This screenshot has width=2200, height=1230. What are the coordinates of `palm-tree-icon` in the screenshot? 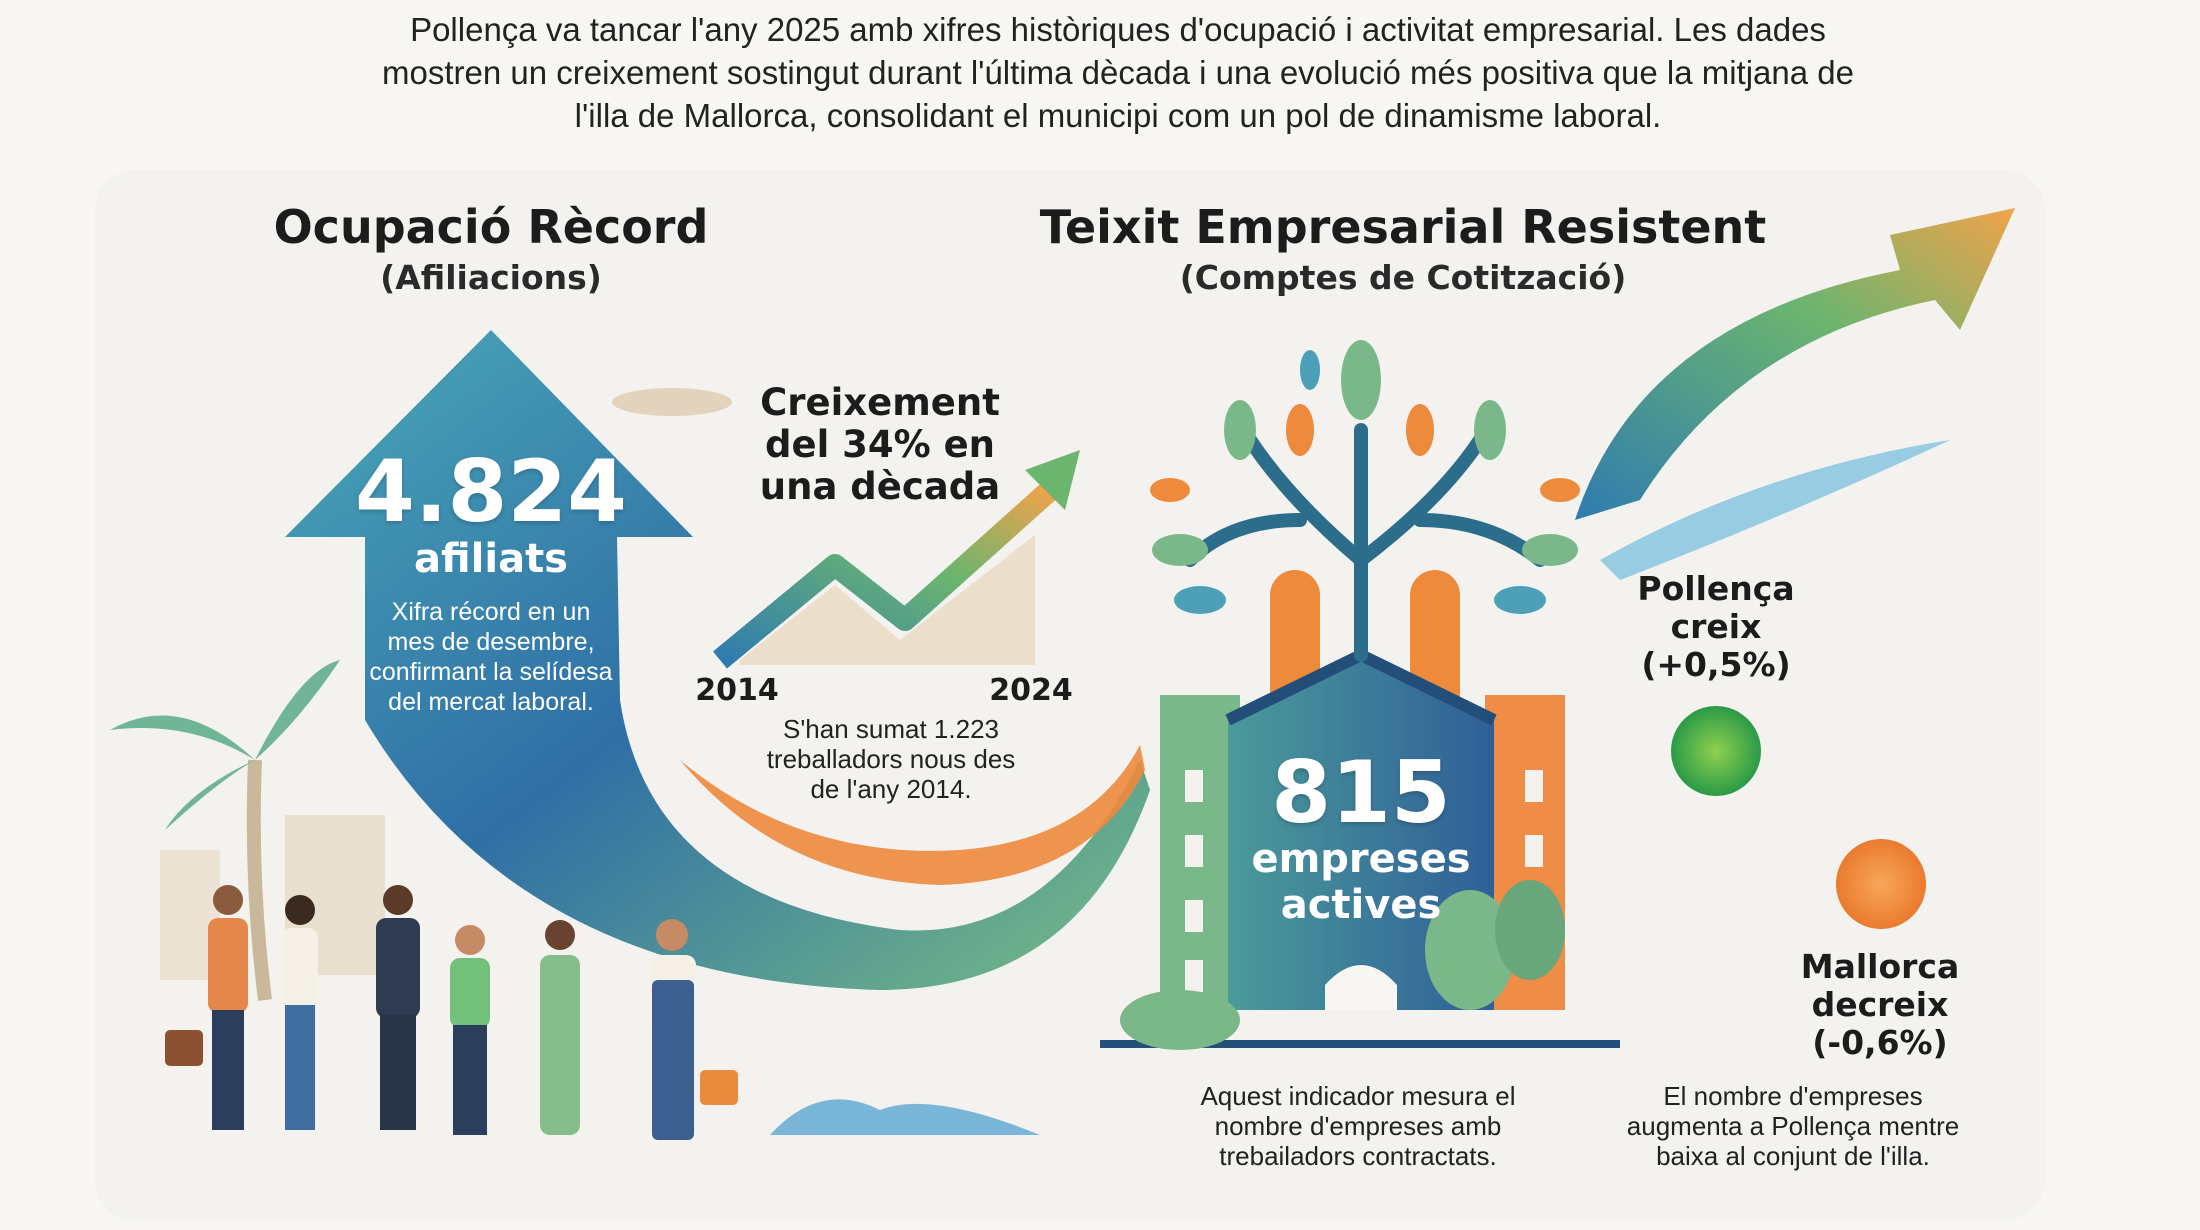 It's located at (225, 830).